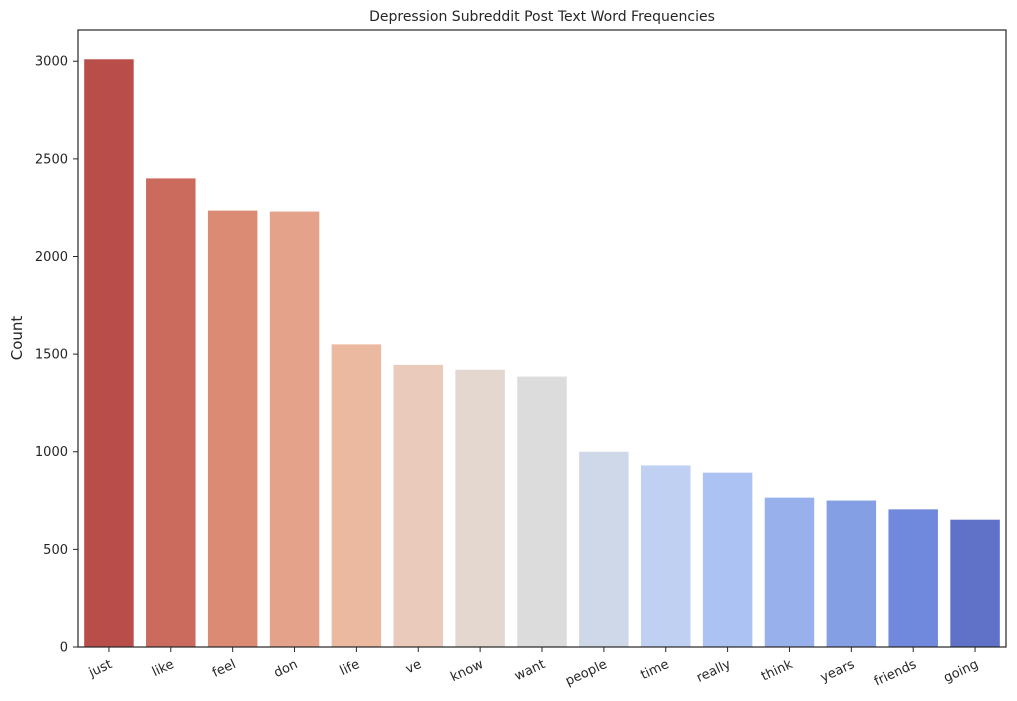 Image resolution: width=1017 pixels, height=701 pixels. What do you see at coordinates (413, 667) in the screenshot?
I see `x-tick-label: ve` at bounding box center [413, 667].